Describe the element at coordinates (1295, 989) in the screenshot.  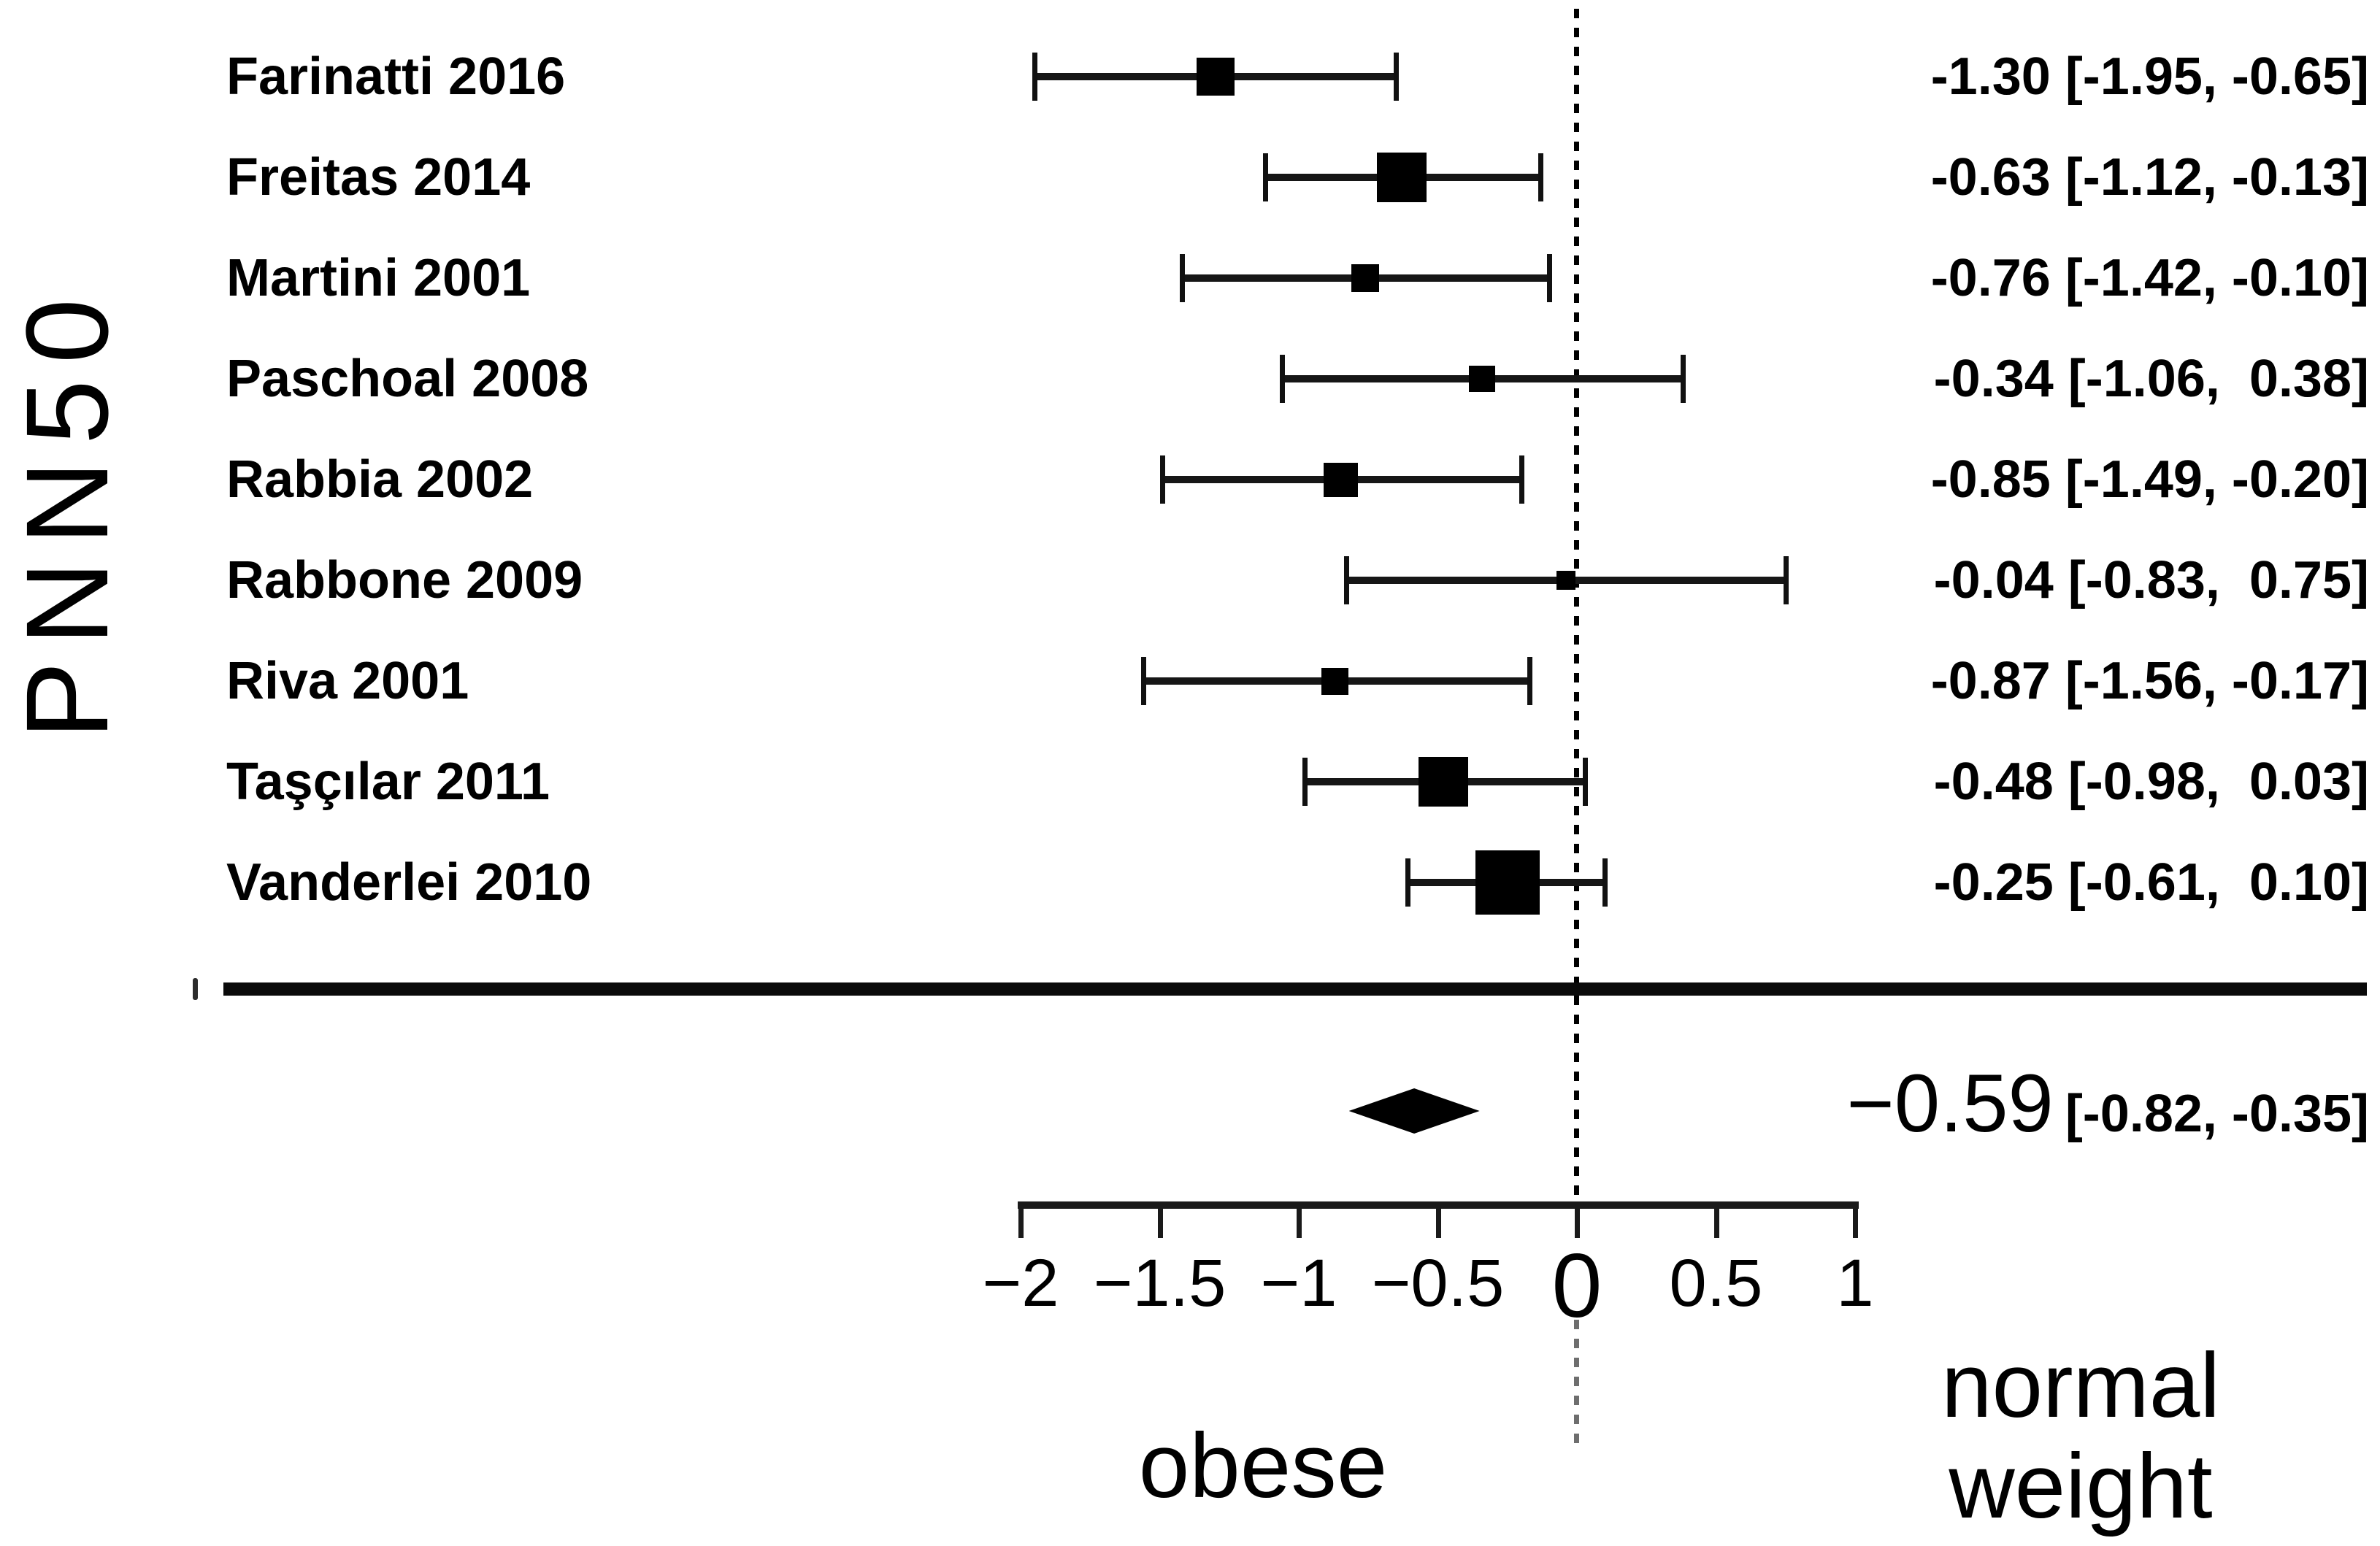
I see `summary-separator-line` at that location.